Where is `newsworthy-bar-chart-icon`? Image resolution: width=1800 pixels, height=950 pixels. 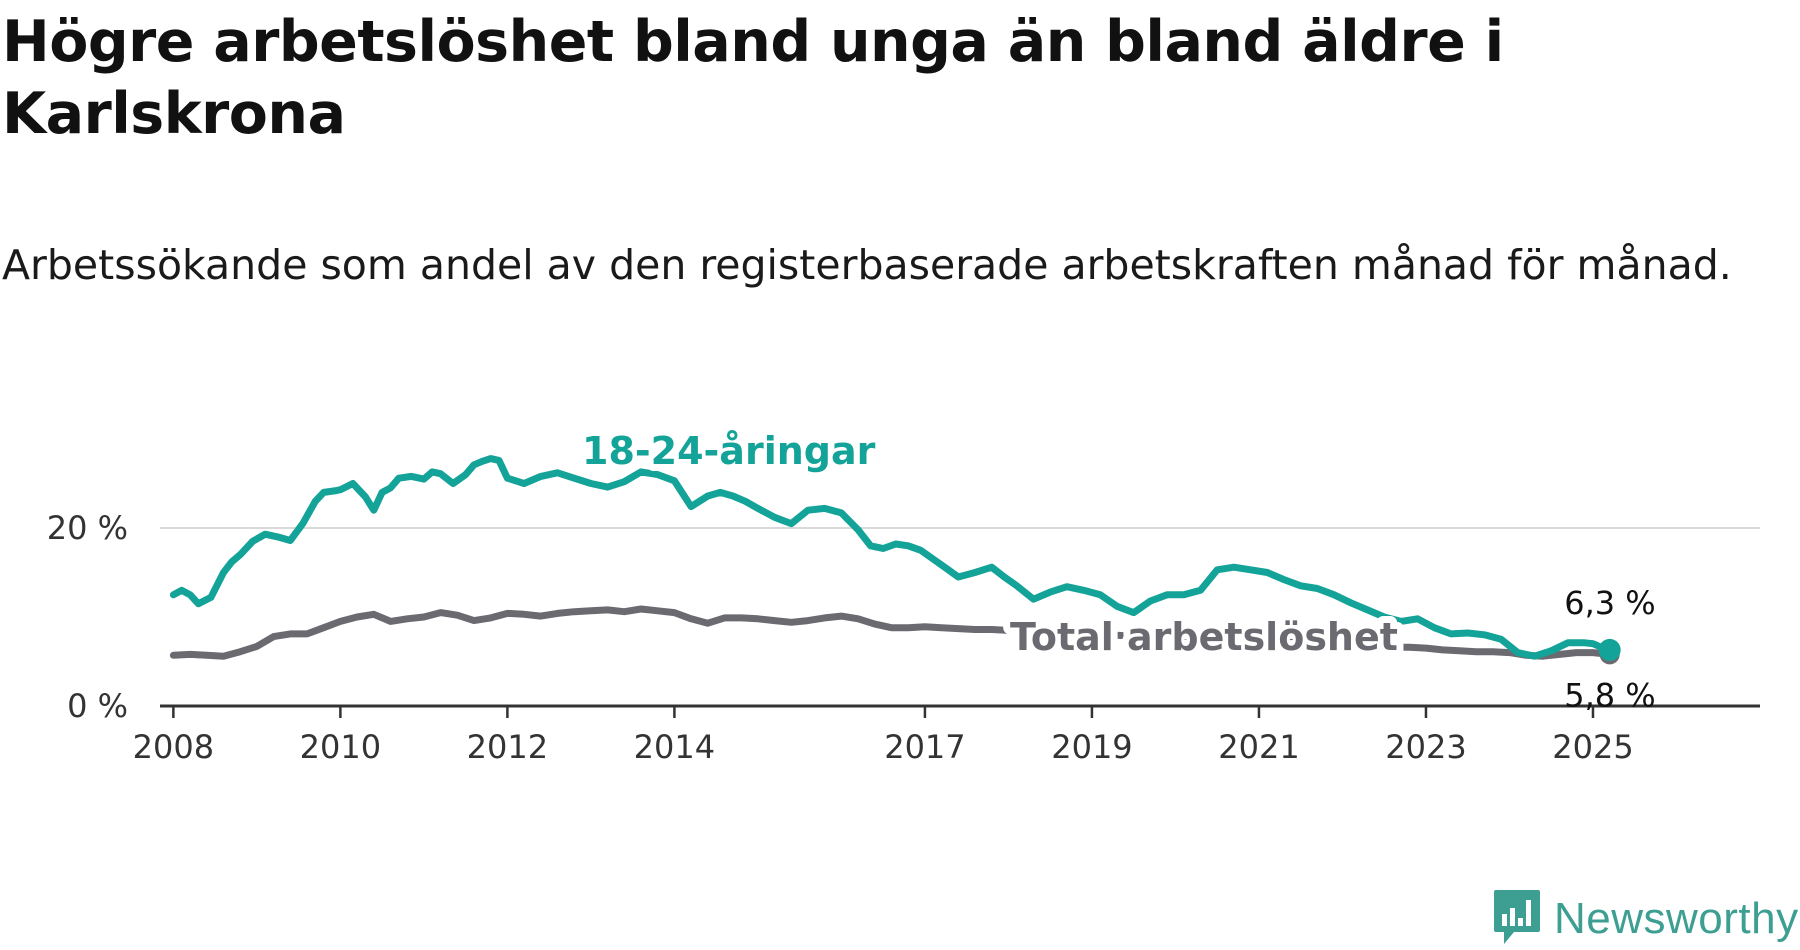 newsworthy-bar-chart-icon is located at coordinates (1517, 919).